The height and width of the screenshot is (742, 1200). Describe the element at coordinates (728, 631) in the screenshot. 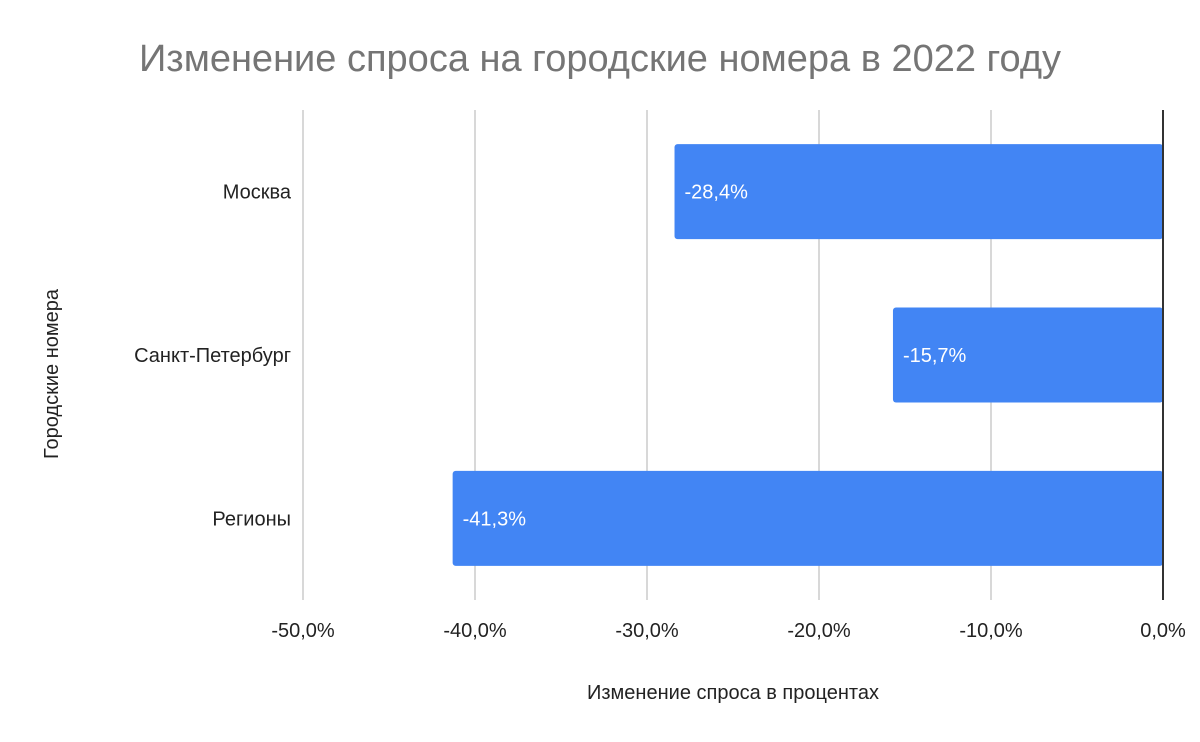

I see `x-tick-labels: -50,0% -40,0% -30,0% -20,0% -10,0% 0,0%` at that location.